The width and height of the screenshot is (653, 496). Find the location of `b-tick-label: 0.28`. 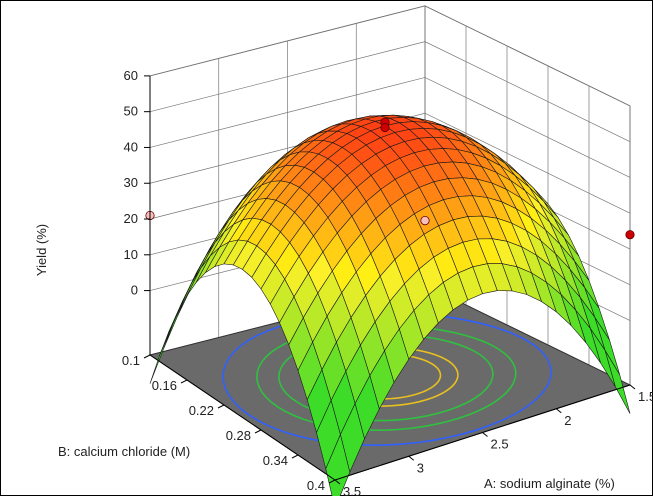

b-tick-label: 0.28 is located at coordinates (238, 435).